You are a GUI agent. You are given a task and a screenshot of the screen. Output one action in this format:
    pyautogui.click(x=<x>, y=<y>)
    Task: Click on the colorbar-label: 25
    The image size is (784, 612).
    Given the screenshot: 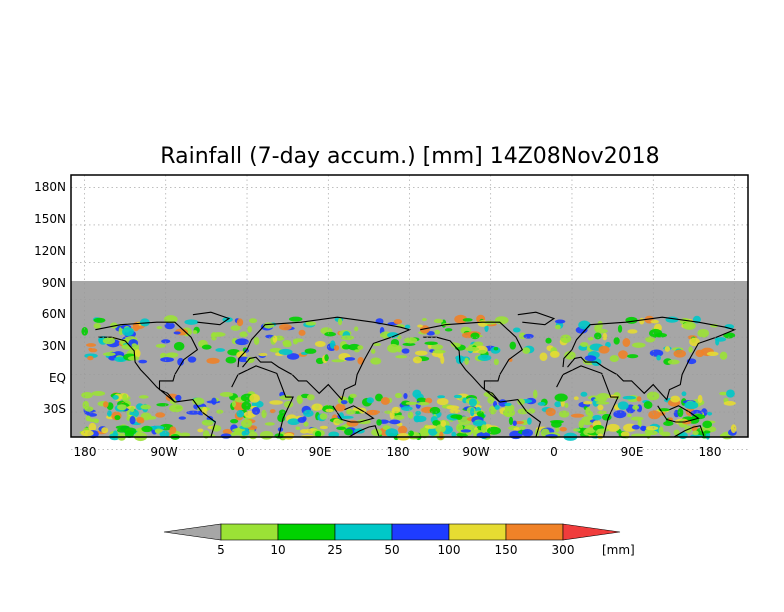 What is the action you would take?
    pyautogui.click(x=334, y=550)
    